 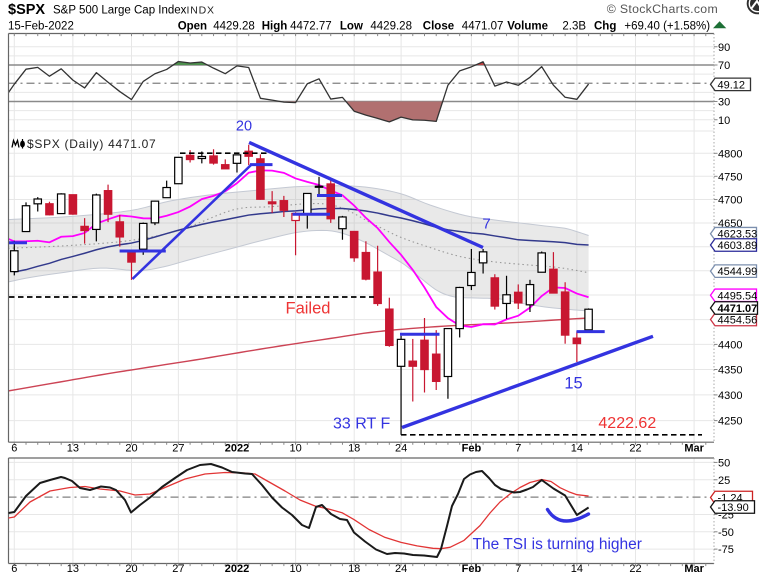 What do you see at coordinates (730, 177) in the screenshot?
I see `svg-text: 4750` at bounding box center [730, 177].